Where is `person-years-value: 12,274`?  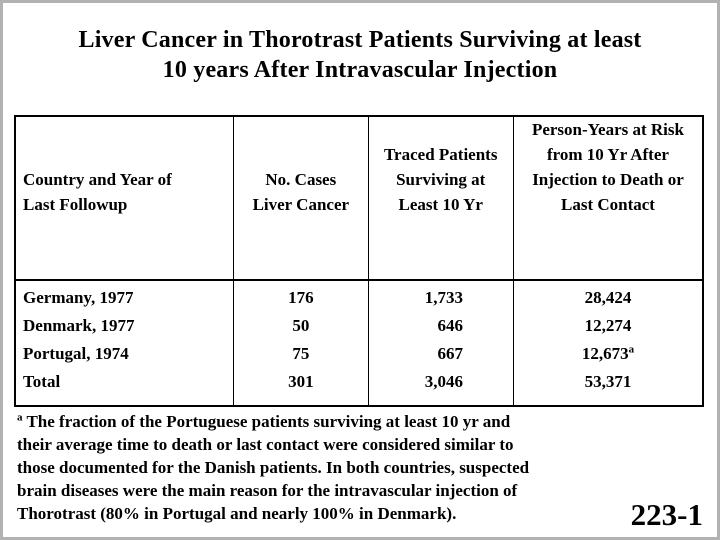
person-years-value: 12,274 is located at coordinates (608, 325).